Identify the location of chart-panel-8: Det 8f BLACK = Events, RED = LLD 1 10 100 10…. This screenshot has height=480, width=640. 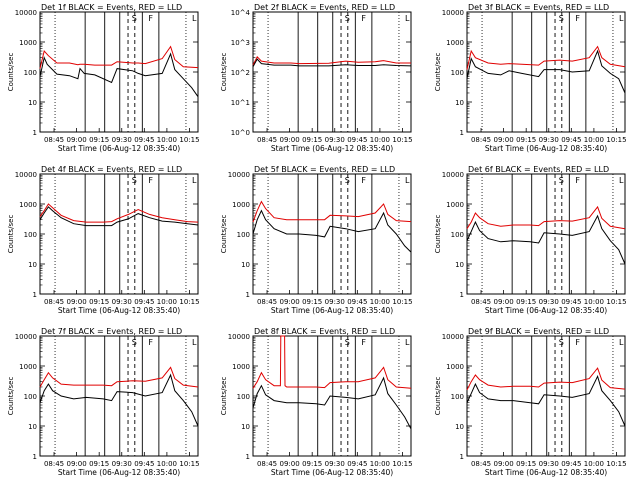
(316, 402).